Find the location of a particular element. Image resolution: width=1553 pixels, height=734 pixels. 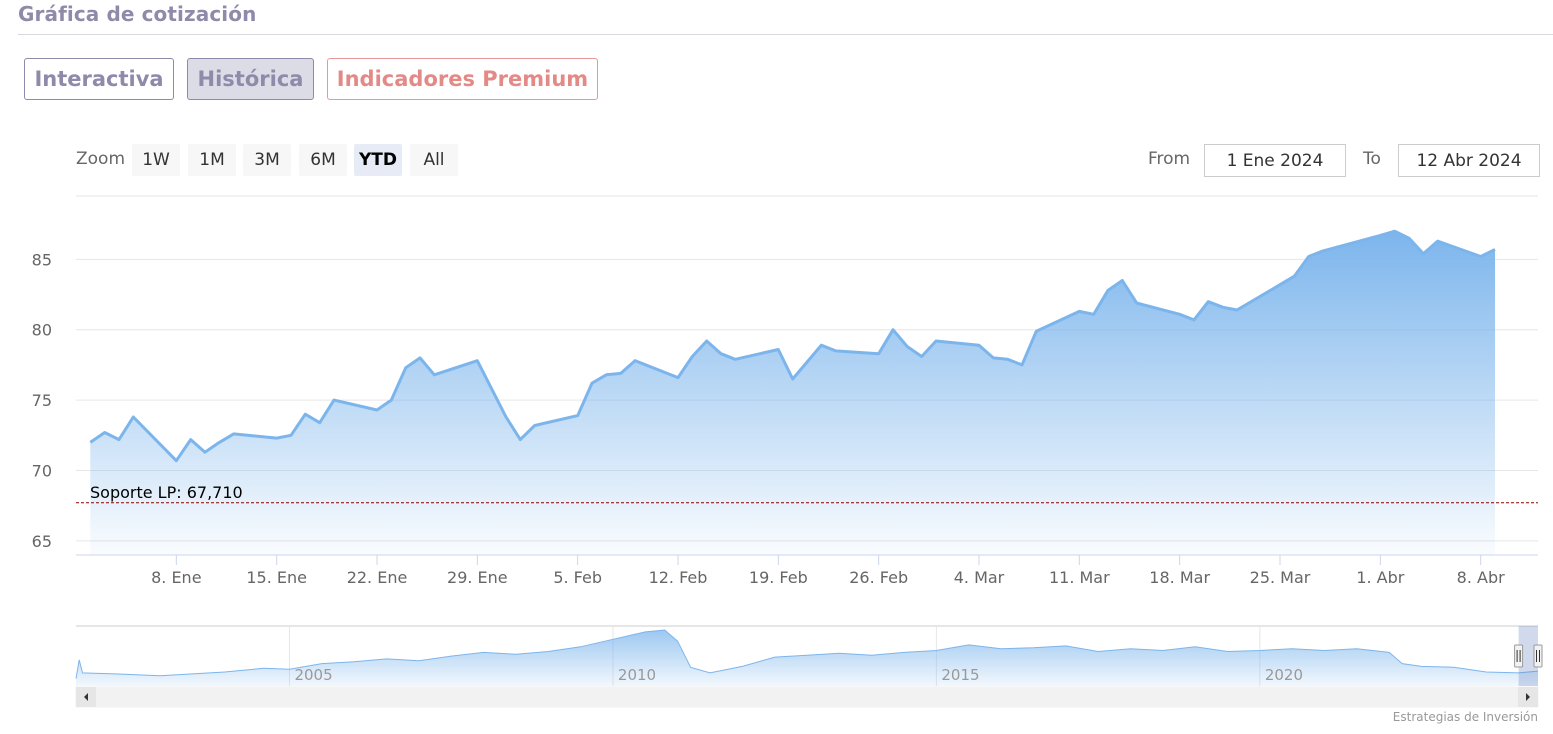

zoom-button-1m: 1M is located at coordinates (212, 160).